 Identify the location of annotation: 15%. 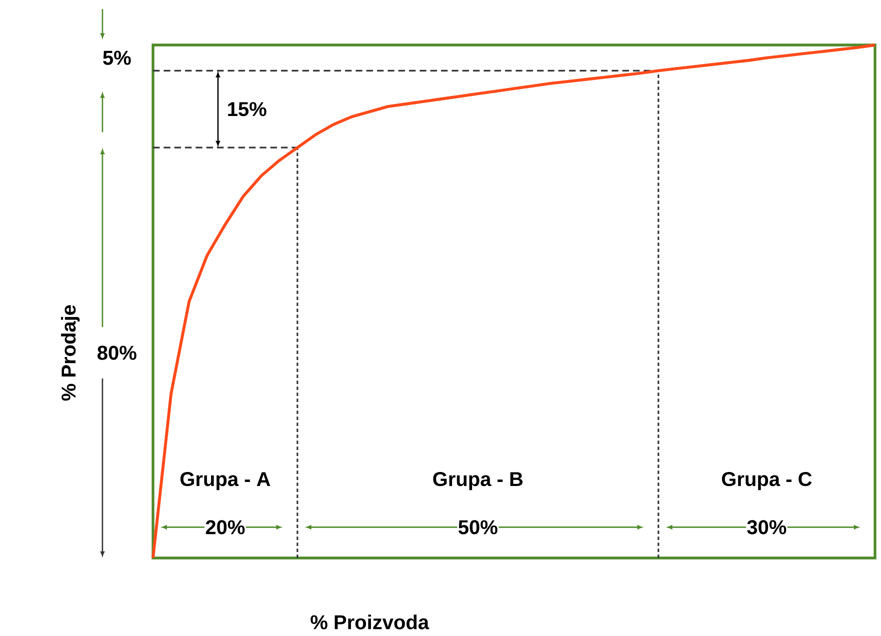
(247, 109).